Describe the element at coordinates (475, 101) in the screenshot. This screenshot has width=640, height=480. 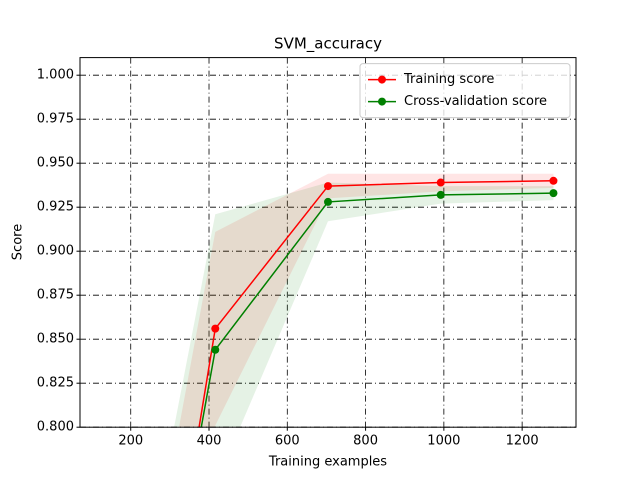
I see `legend-label: Cross-validation score` at that location.